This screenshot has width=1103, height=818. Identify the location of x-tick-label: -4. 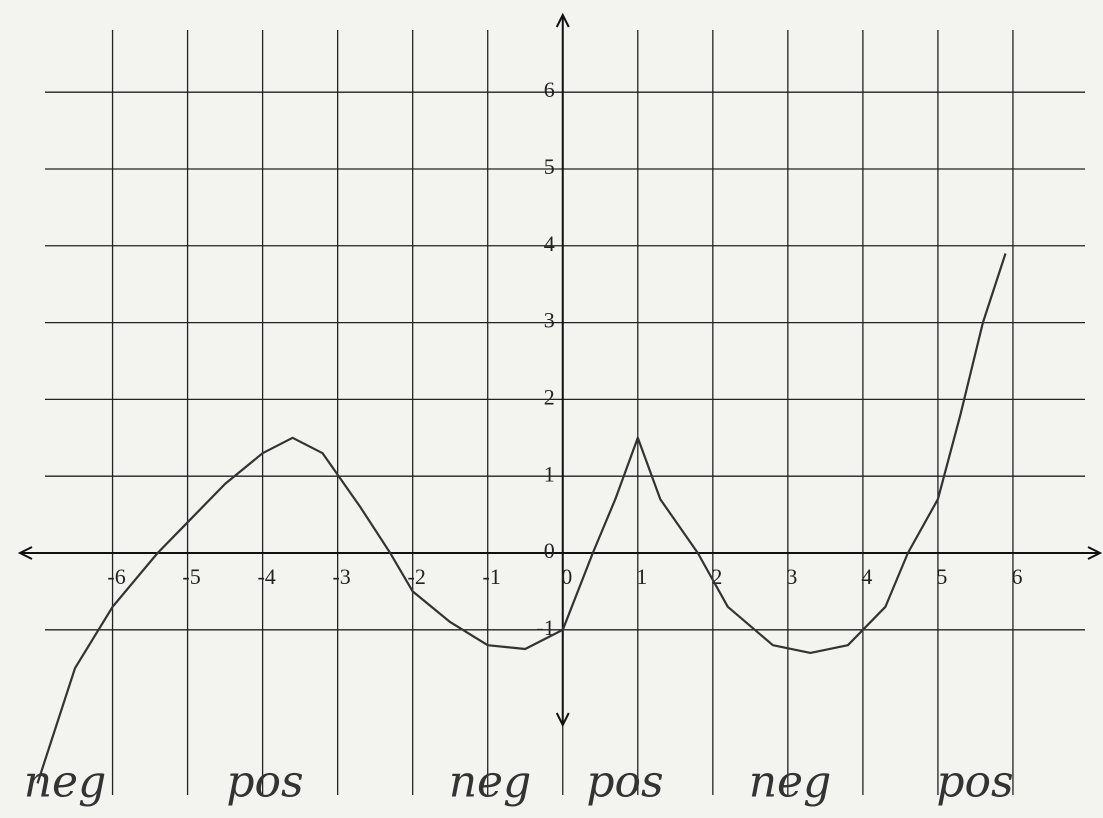
(266, 576).